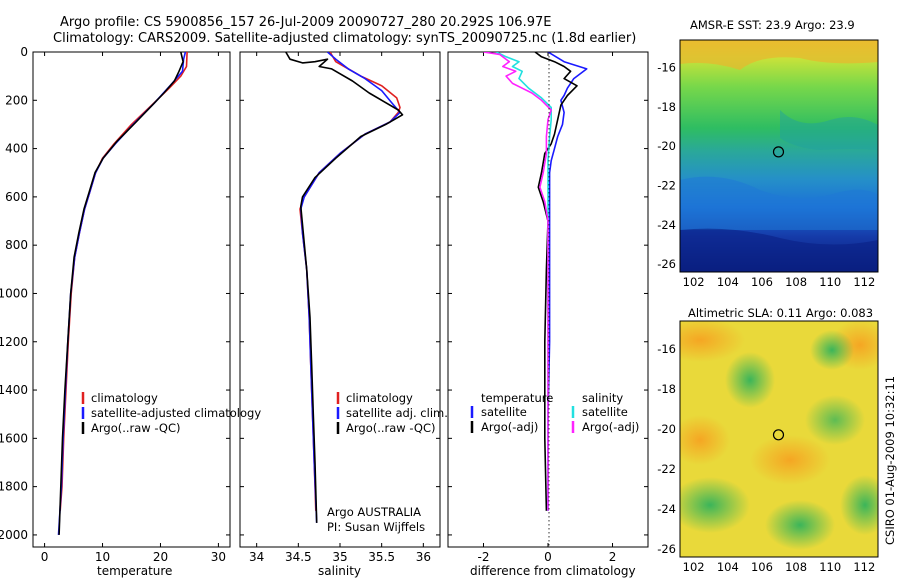 The image size is (900, 580). What do you see at coordinates (350, 287) in the screenshot?
I see `series-line-satellite-adj-clim-` at bounding box center [350, 287].